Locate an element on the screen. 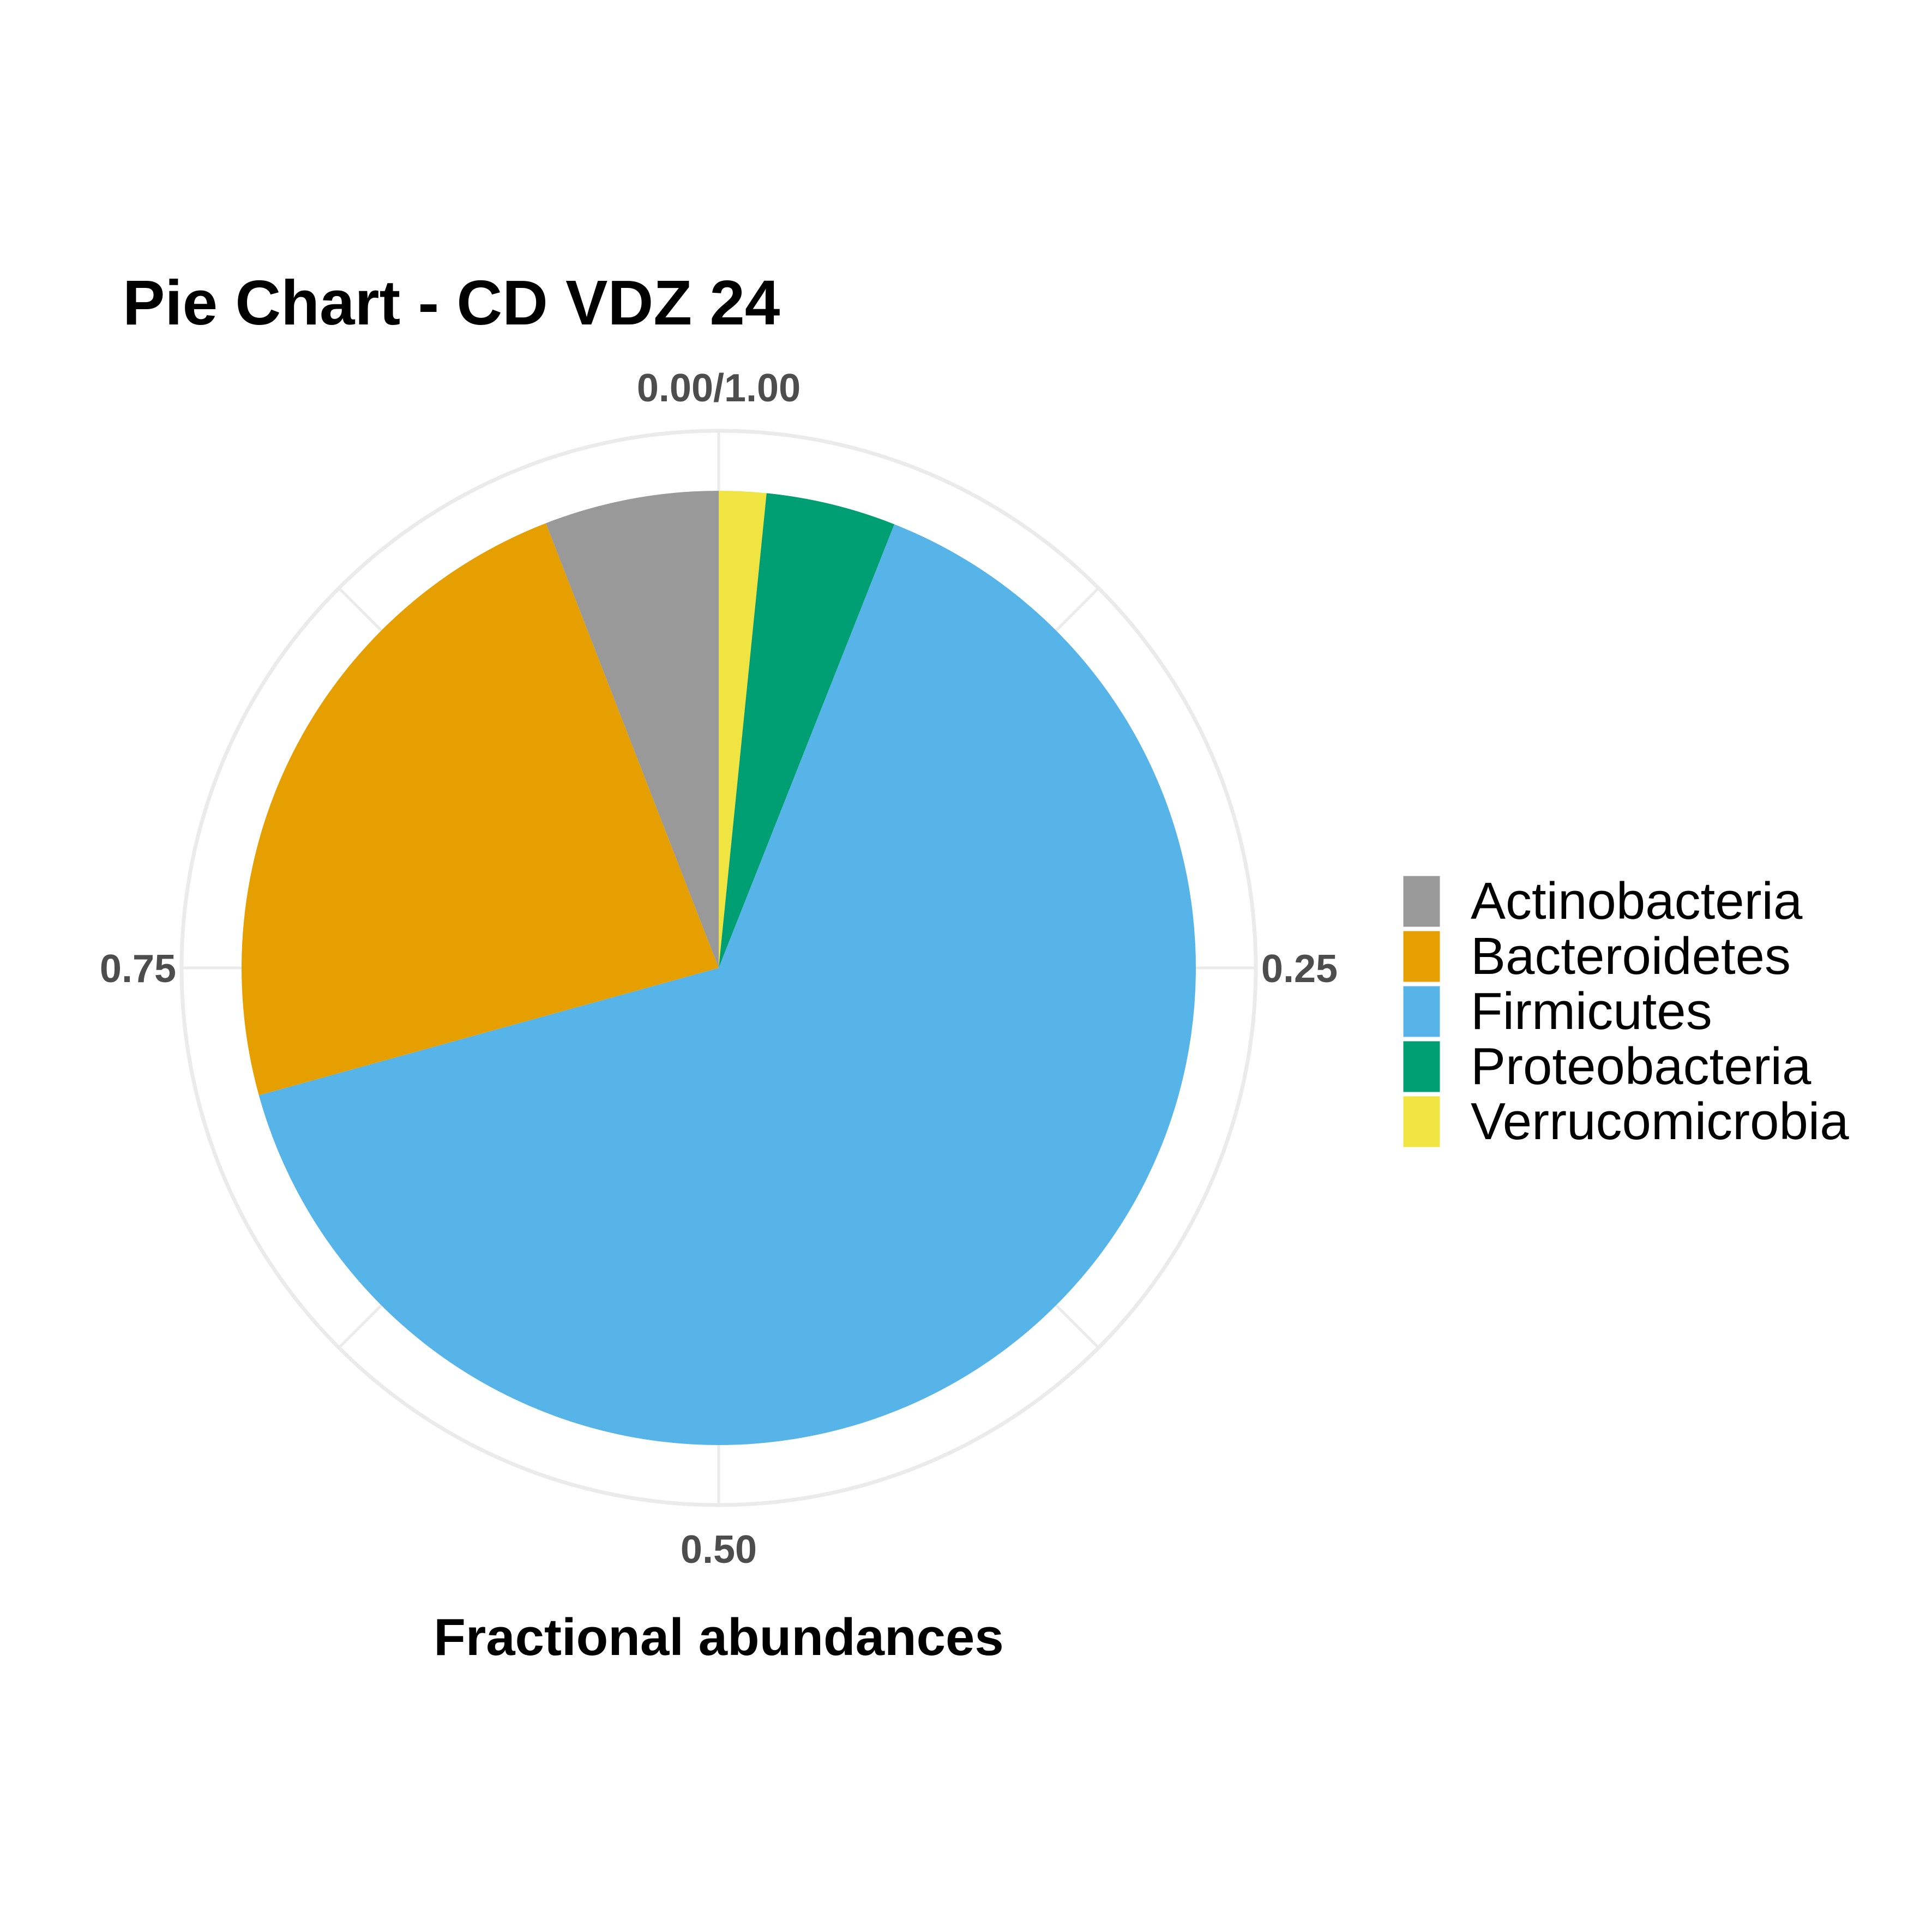 Image resolution: width=1932 pixels, height=1932 pixels. tick-label: 0.75 is located at coordinates (138, 969).